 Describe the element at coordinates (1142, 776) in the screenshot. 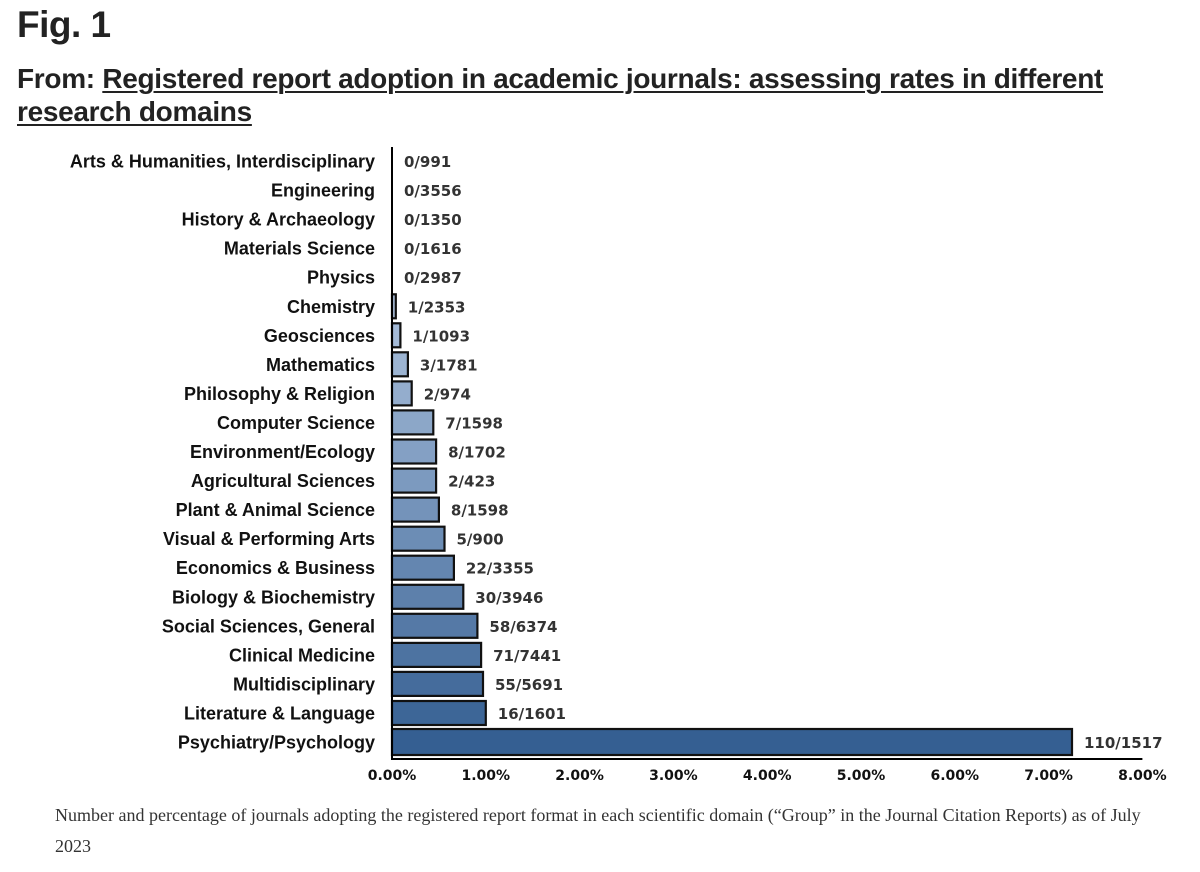

I see `x-tick-label: 8.00%` at that location.